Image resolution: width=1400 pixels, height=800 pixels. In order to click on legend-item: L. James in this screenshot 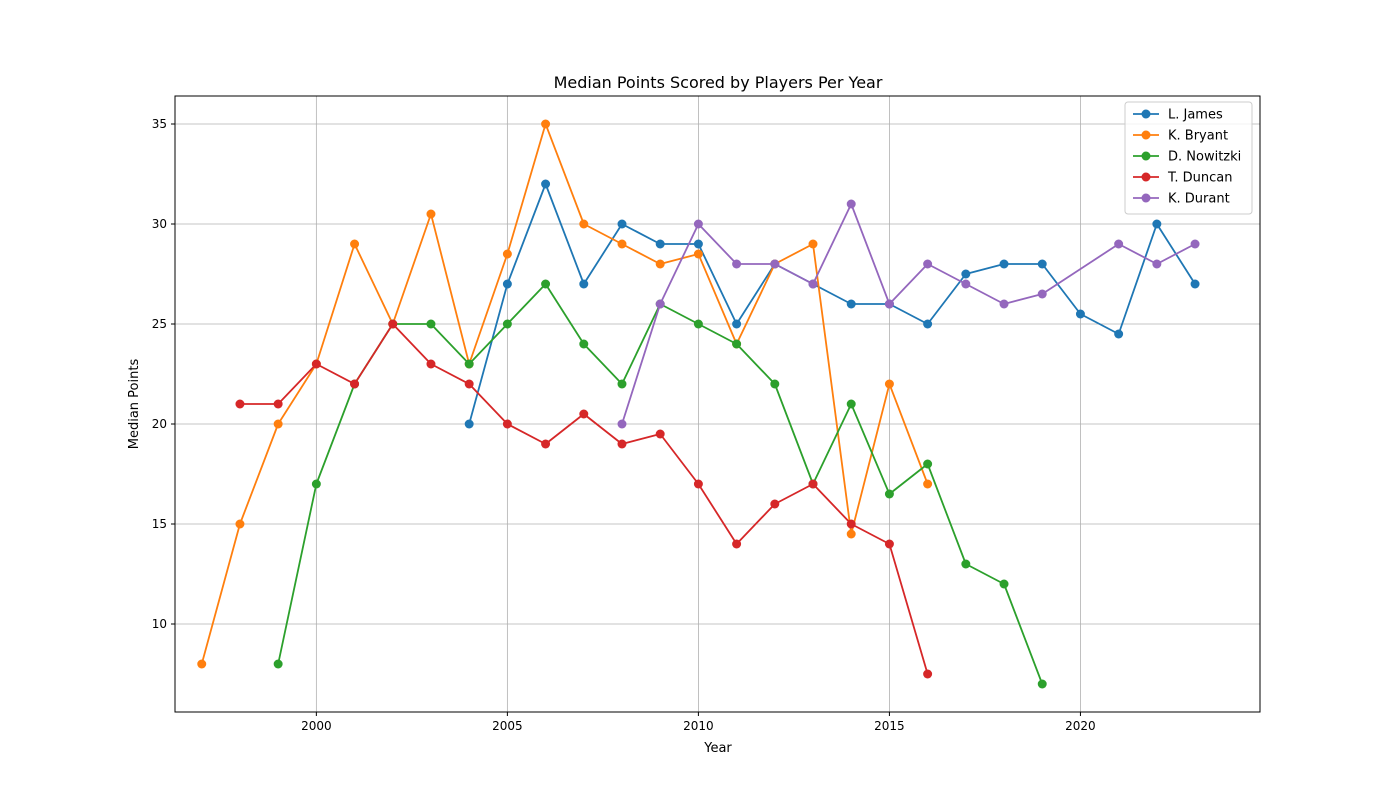, I will do `click(1178, 115)`.